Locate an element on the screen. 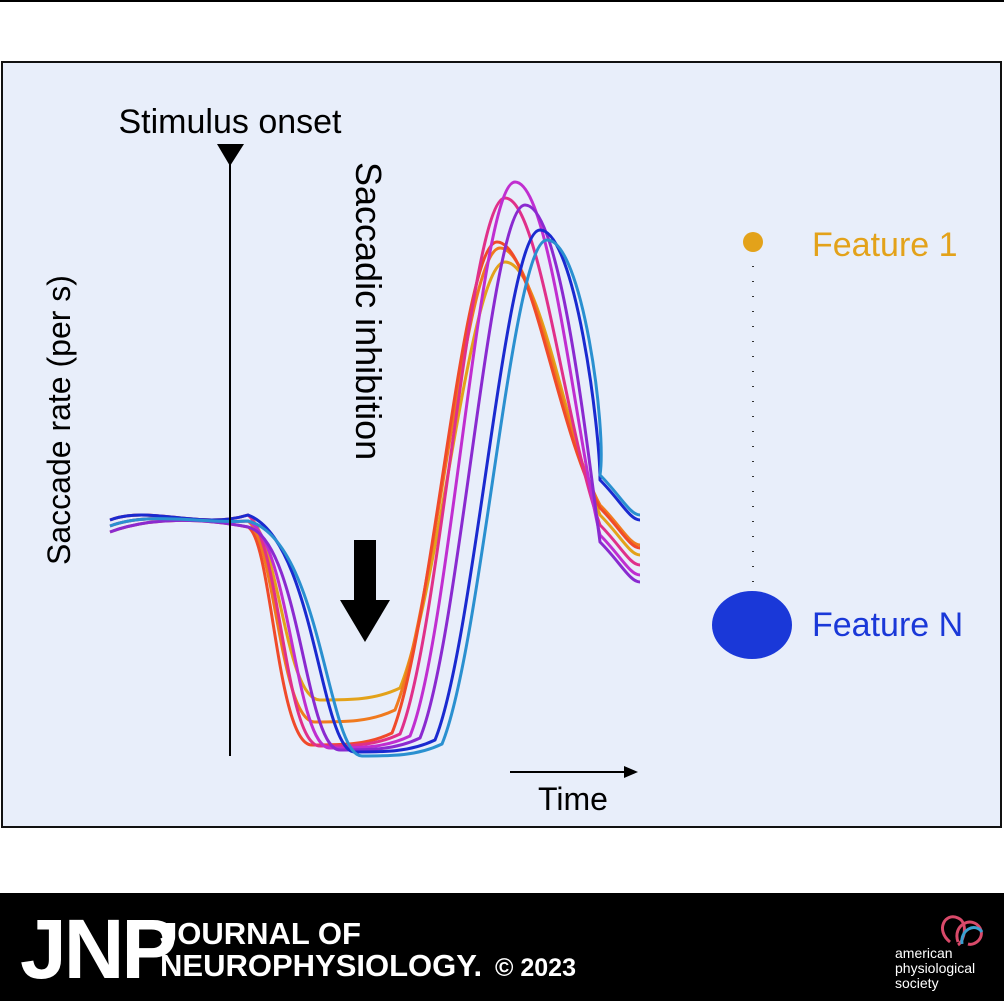 Image resolution: width=1004 pixels, height=1001 pixels. x-axis-label: Time is located at coordinates (573, 799).